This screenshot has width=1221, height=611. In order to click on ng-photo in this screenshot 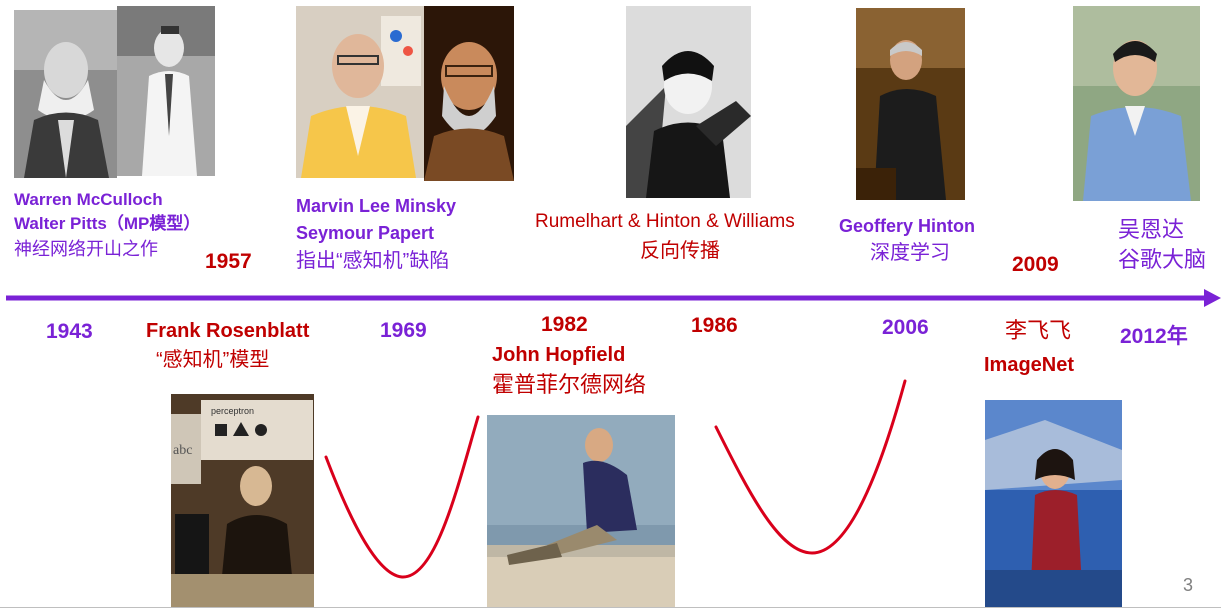, I will do `click(1136, 103)`.